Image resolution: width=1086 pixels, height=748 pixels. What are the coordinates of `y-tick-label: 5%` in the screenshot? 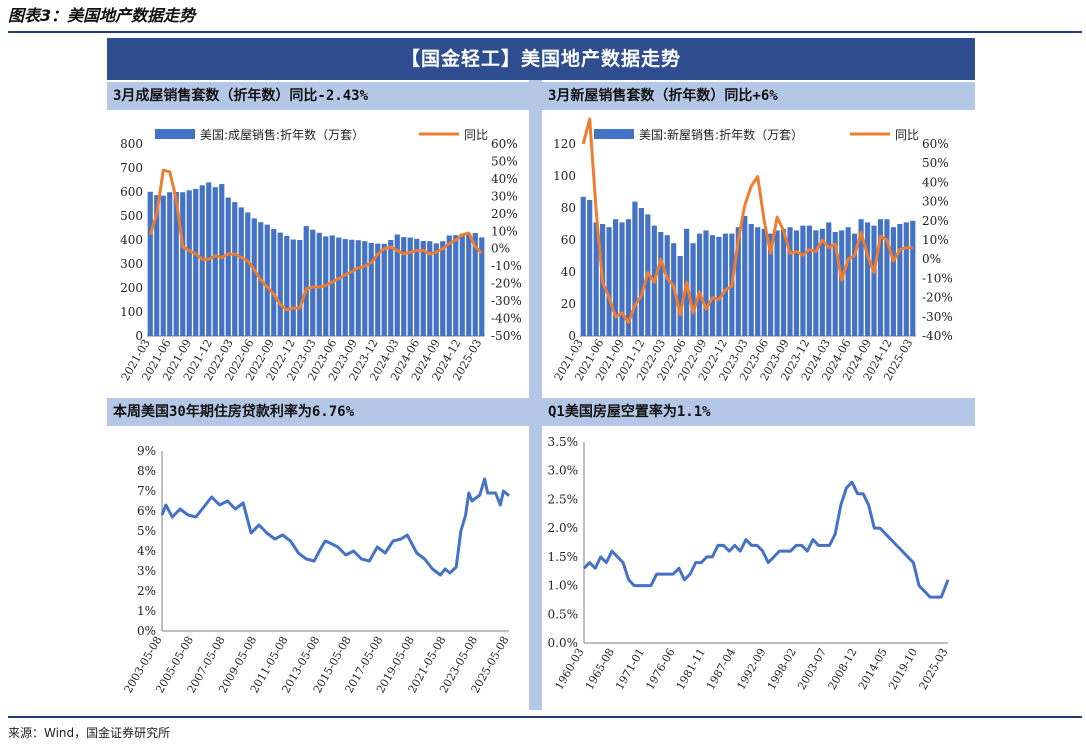 It's located at (146, 531).